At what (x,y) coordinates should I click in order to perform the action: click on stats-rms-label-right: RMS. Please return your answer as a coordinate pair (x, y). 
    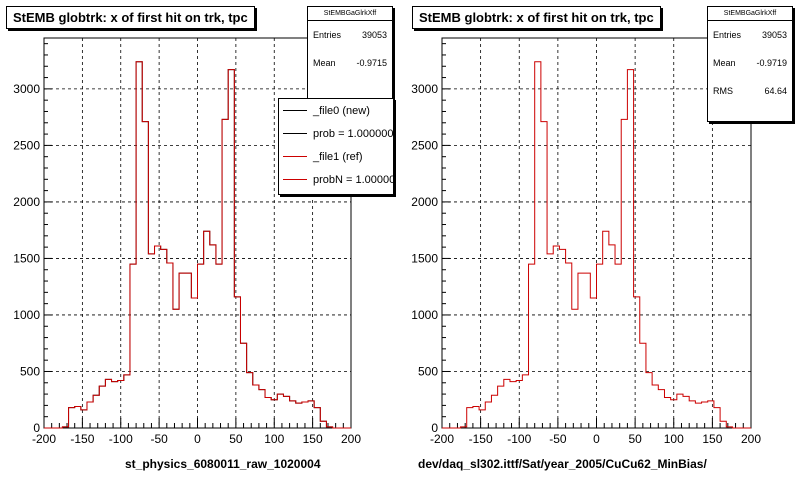
    Looking at the image, I should click on (723, 91).